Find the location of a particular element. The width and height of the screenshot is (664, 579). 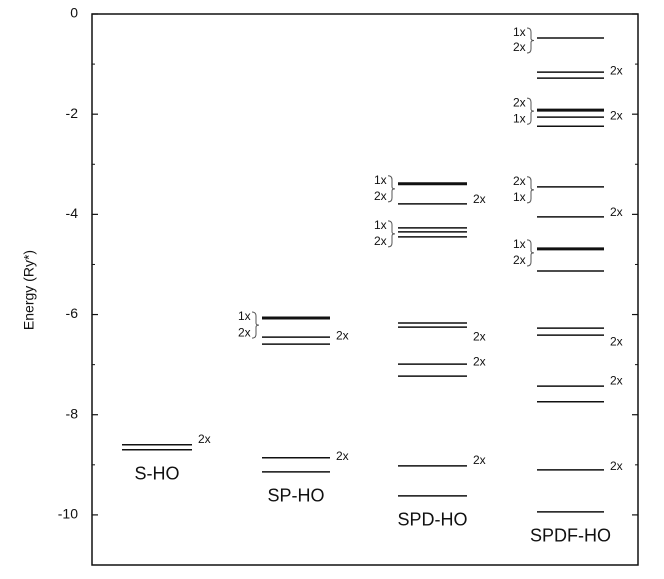

y-tick-label: -2 is located at coordinates (72, 113).